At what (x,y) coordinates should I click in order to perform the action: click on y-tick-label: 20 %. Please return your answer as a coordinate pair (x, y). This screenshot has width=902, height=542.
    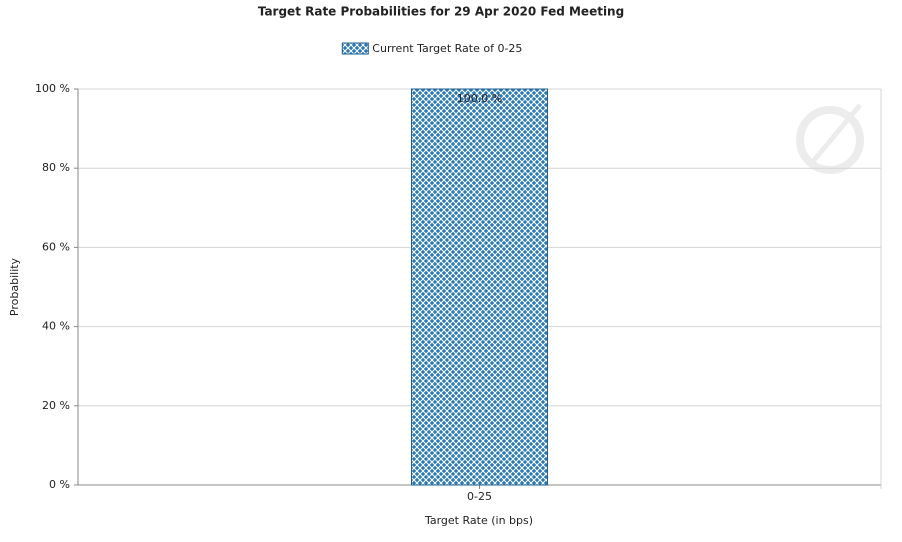
    Looking at the image, I should click on (56, 405).